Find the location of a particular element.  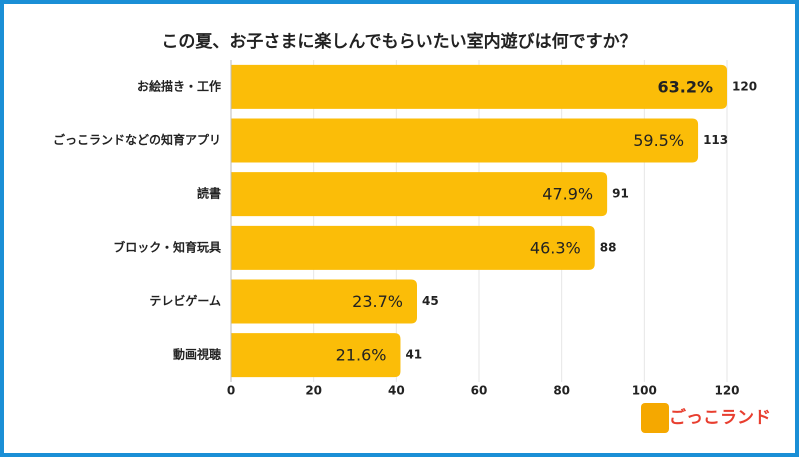

logo-icon is located at coordinates (655, 418).